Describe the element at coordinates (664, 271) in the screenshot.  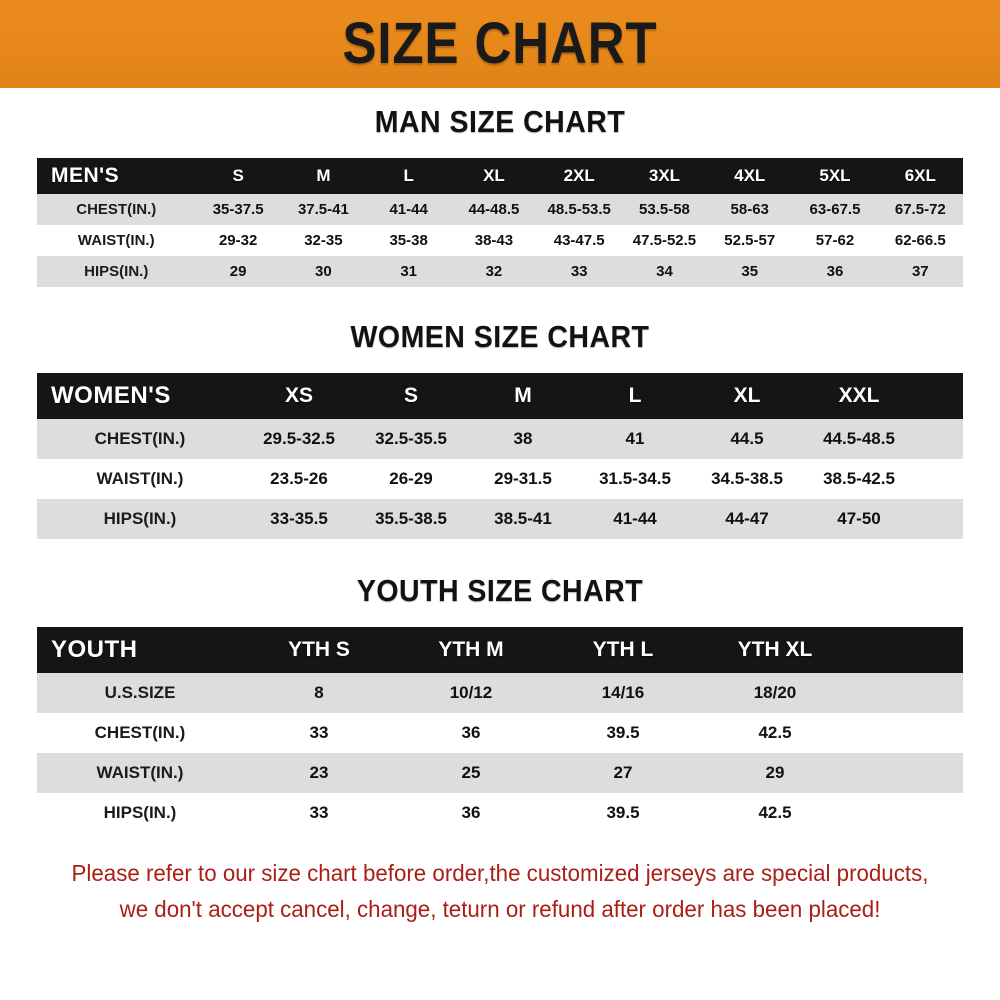
I see `men-cell-2-5: 34` at that location.